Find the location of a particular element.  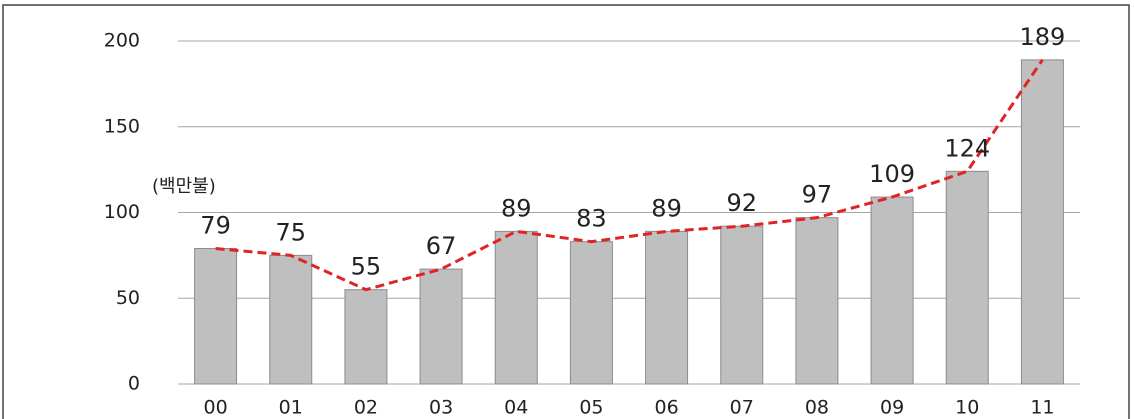

x-tick-label: 00 is located at coordinates (215, 408).